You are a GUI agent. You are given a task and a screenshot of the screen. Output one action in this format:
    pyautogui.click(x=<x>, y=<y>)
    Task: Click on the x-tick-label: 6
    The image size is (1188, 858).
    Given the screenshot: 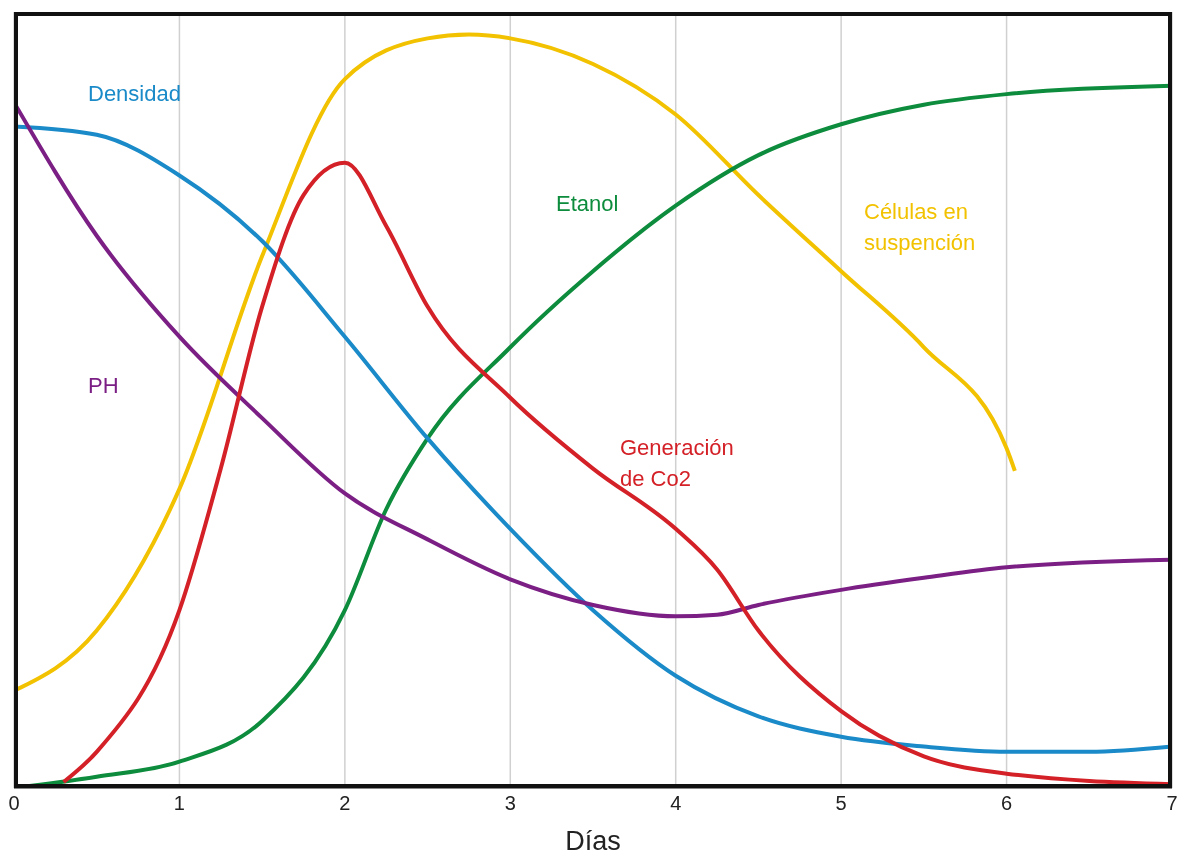 What is the action you would take?
    pyautogui.click(x=1007, y=803)
    